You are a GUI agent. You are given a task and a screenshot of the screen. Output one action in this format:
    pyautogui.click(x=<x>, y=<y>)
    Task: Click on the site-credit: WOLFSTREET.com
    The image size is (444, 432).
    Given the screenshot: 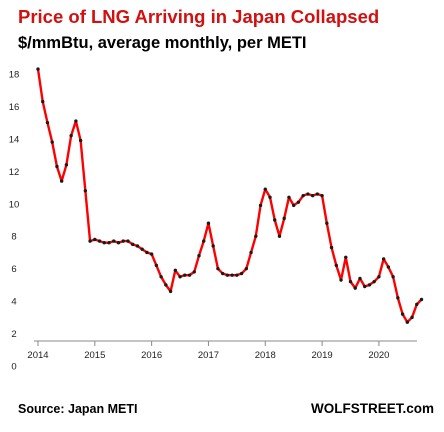 What is the action you would take?
    pyautogui.click(x=372, y=408)
    